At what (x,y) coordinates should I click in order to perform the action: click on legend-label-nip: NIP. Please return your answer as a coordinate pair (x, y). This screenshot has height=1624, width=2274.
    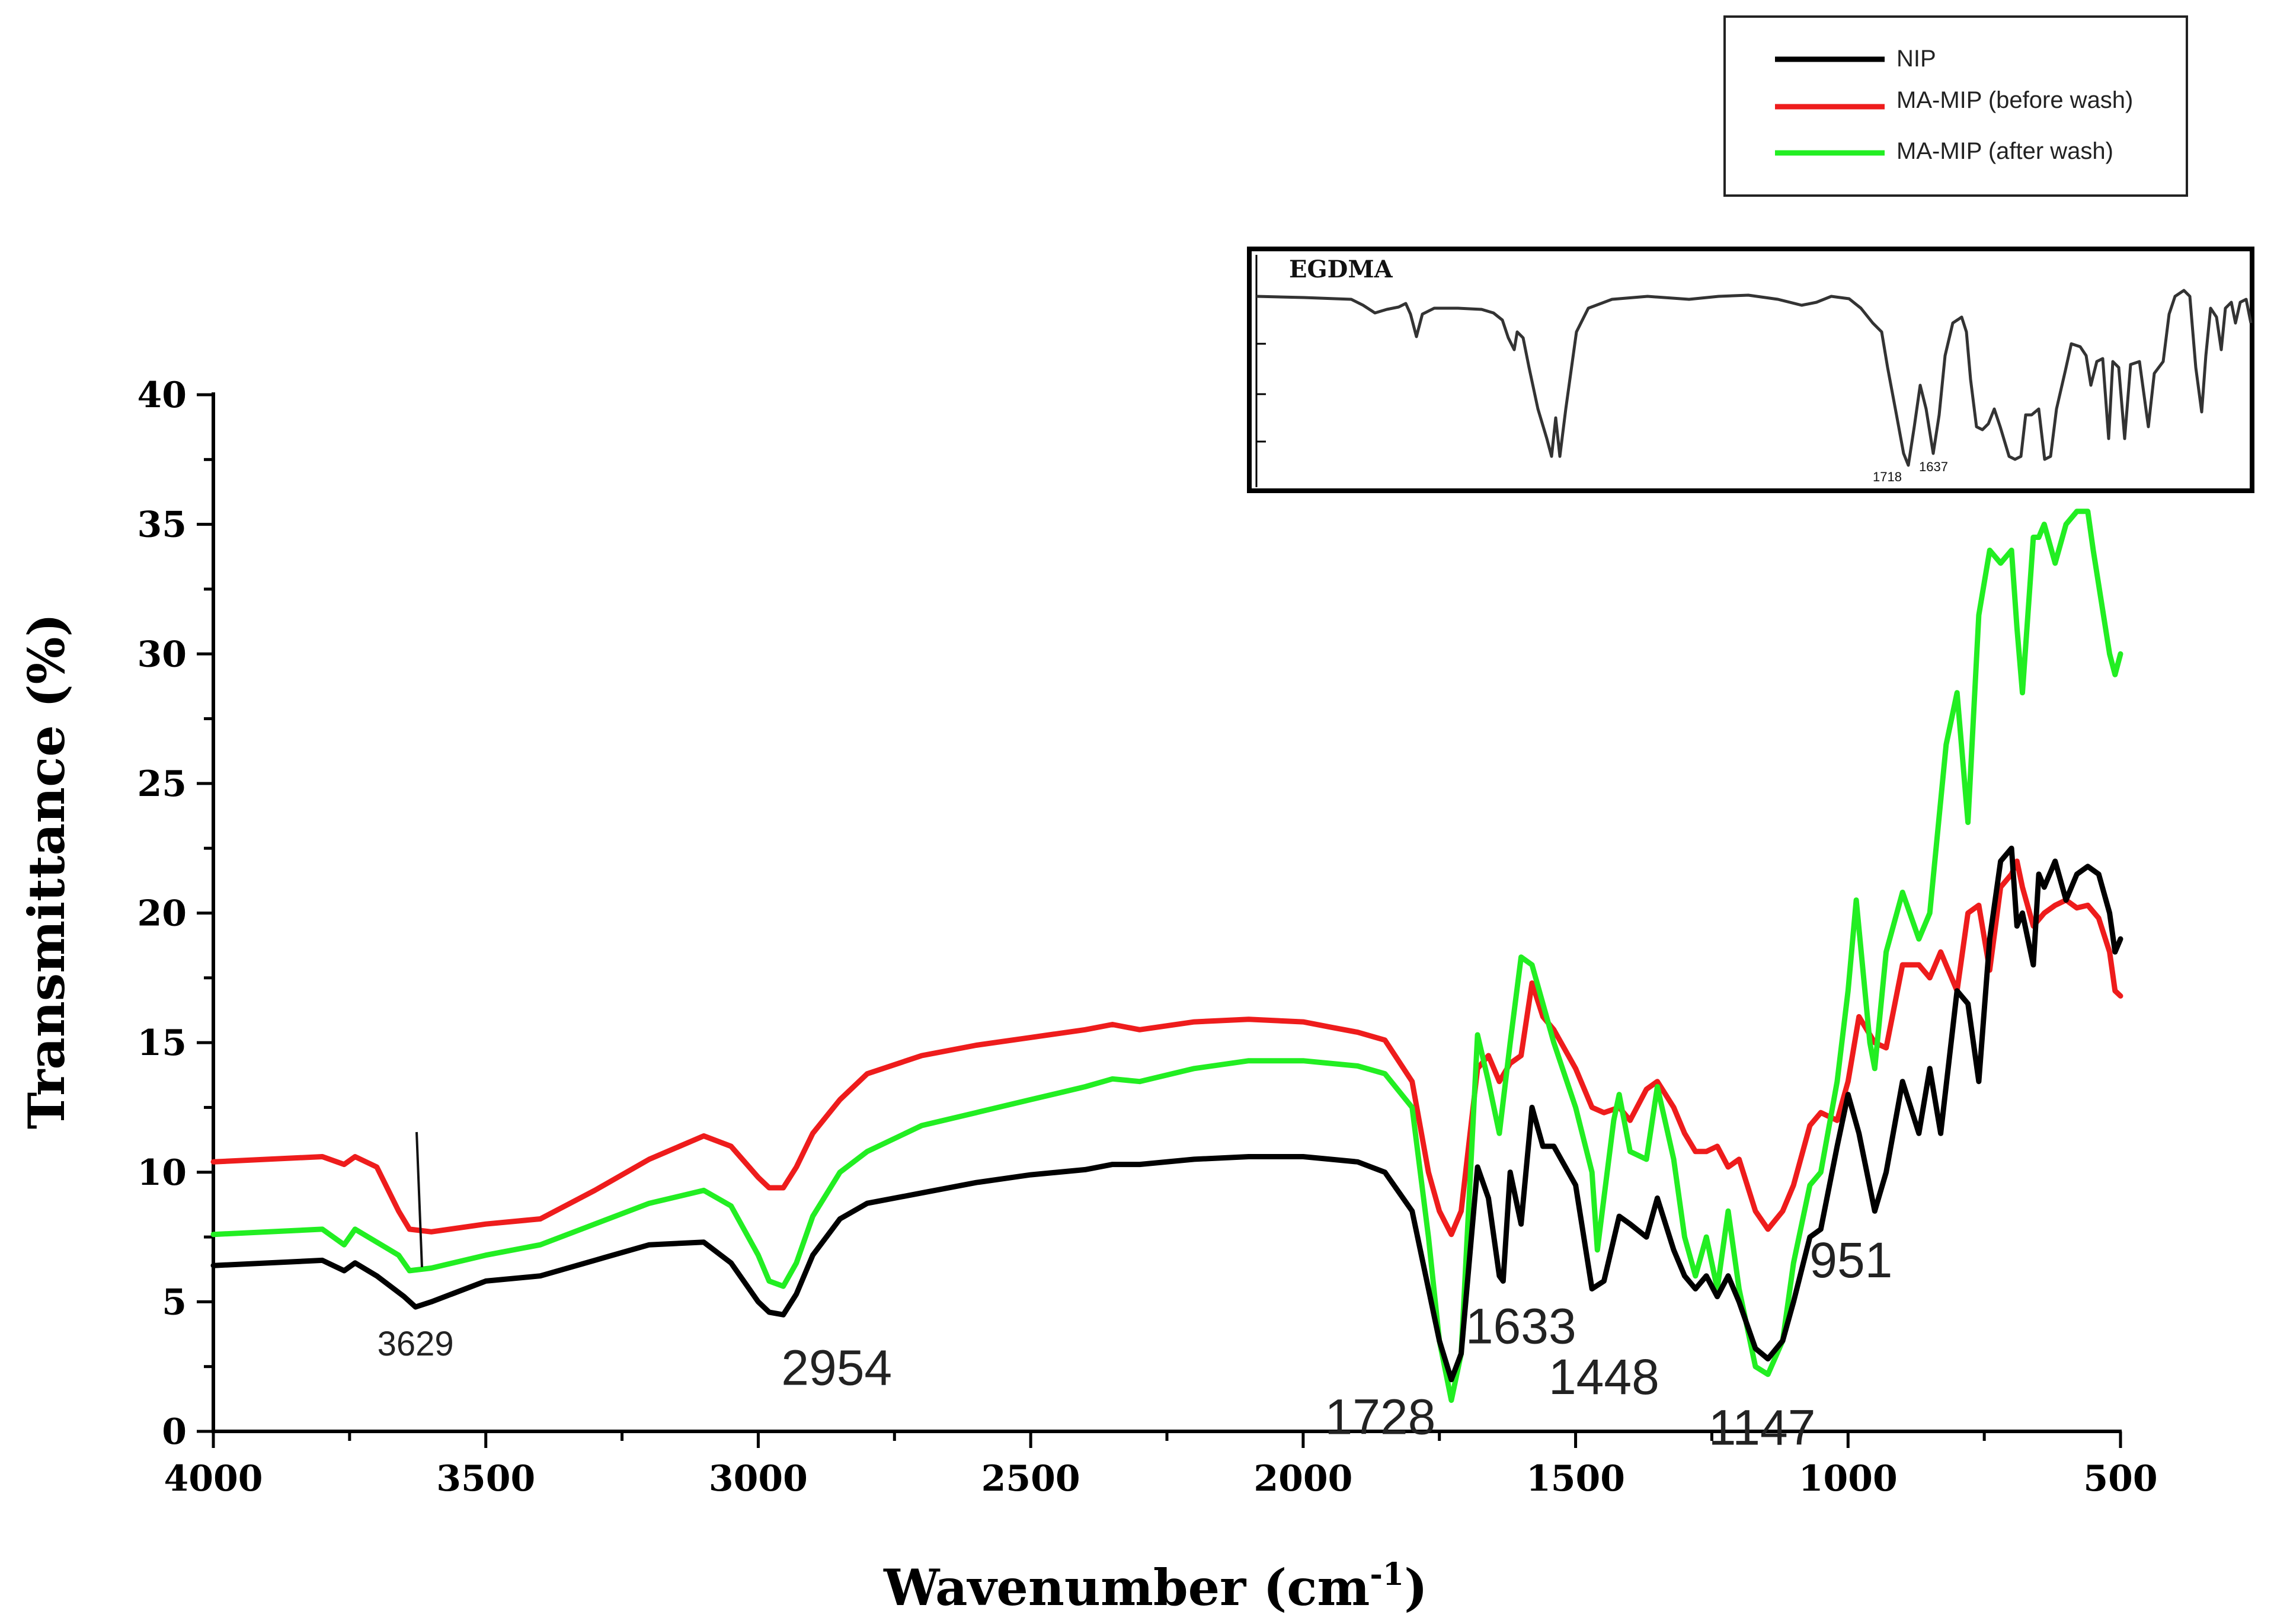
    Looking at the image, I should click on (1916, 59).